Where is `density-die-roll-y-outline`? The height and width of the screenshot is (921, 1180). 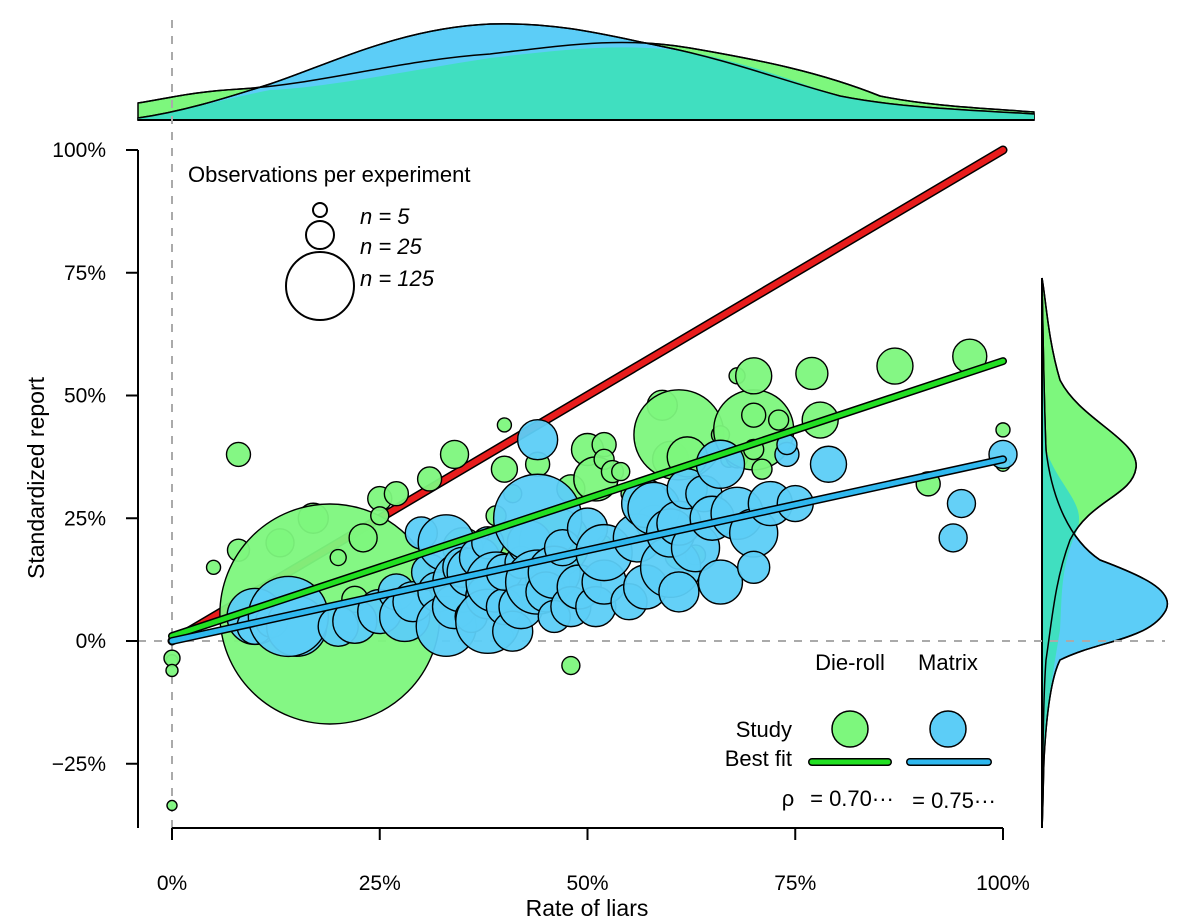
density-die-roll-y-outline is located at coordinates (1089, 553).